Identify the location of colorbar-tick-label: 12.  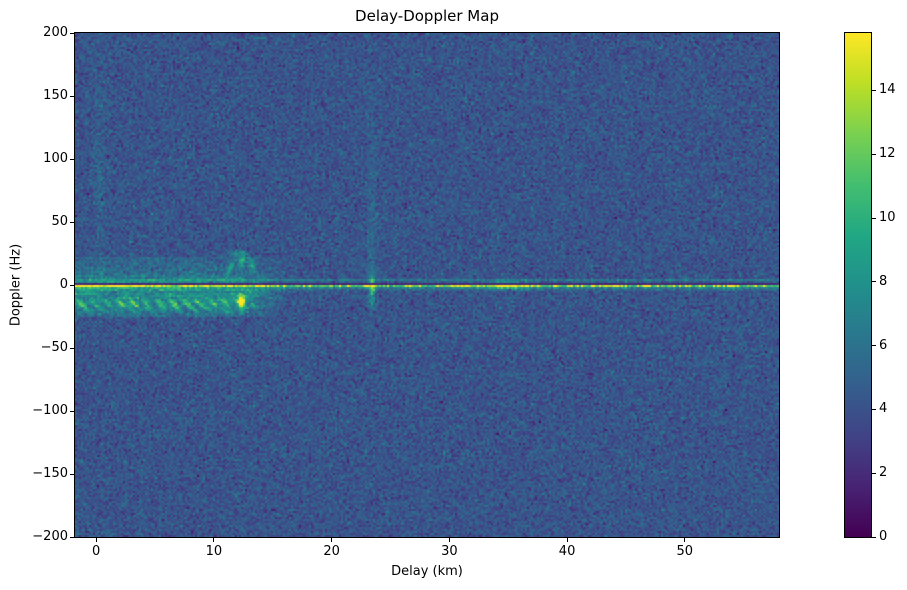
(887, 154).